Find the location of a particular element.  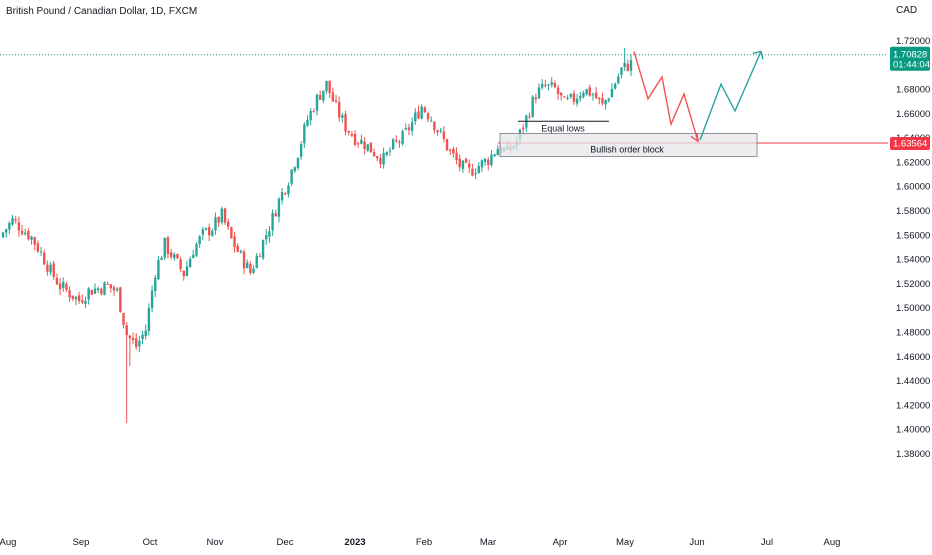

x-tick-label: Mar is located at coordinates (488, 542).